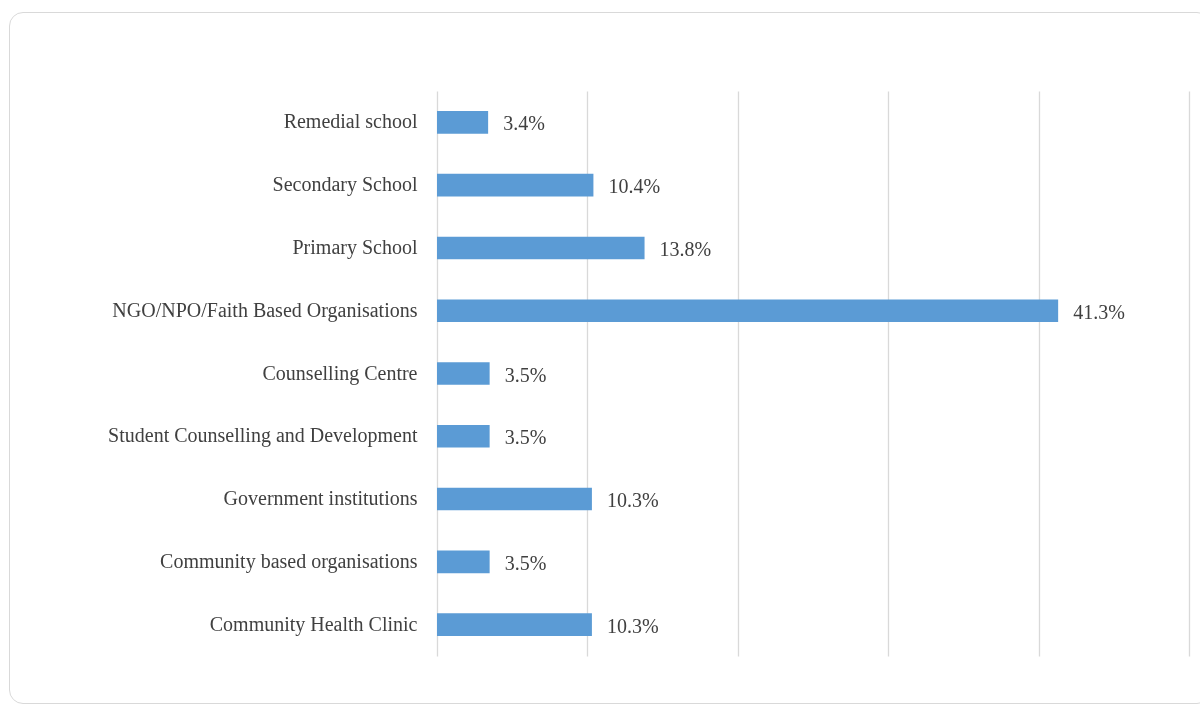 This screenshot has height=714, width=1200. What do you see at coordinates (340, 373) in the screenshot?
I see `y-tick-label: Counselling Centre` at bounding box center [340, 373].